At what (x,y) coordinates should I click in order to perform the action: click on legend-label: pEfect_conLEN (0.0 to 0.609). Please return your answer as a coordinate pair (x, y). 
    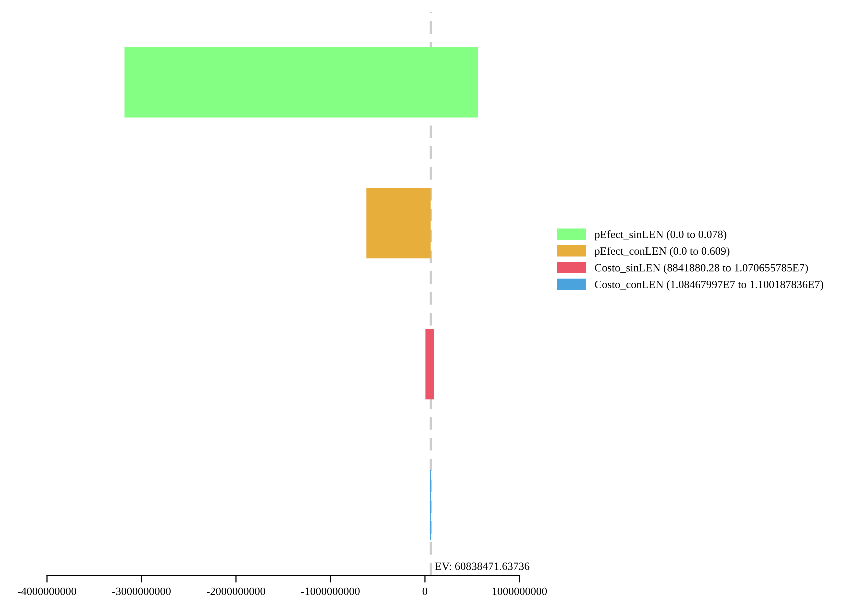
    Looking at the image, I should click on (662, 252).